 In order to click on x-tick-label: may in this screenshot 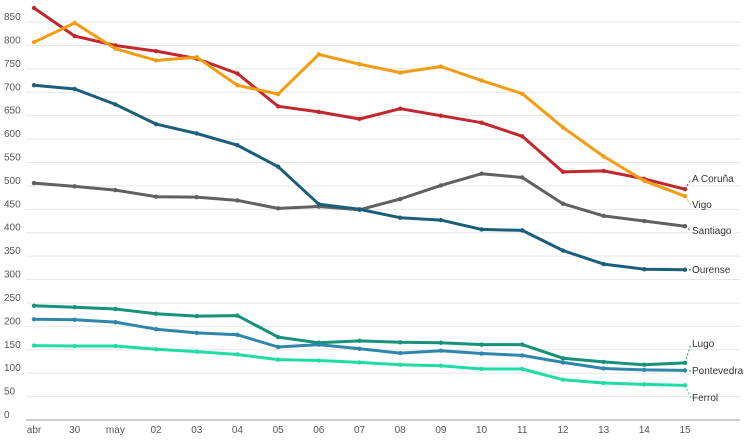, I will do `click(115, 430)`.